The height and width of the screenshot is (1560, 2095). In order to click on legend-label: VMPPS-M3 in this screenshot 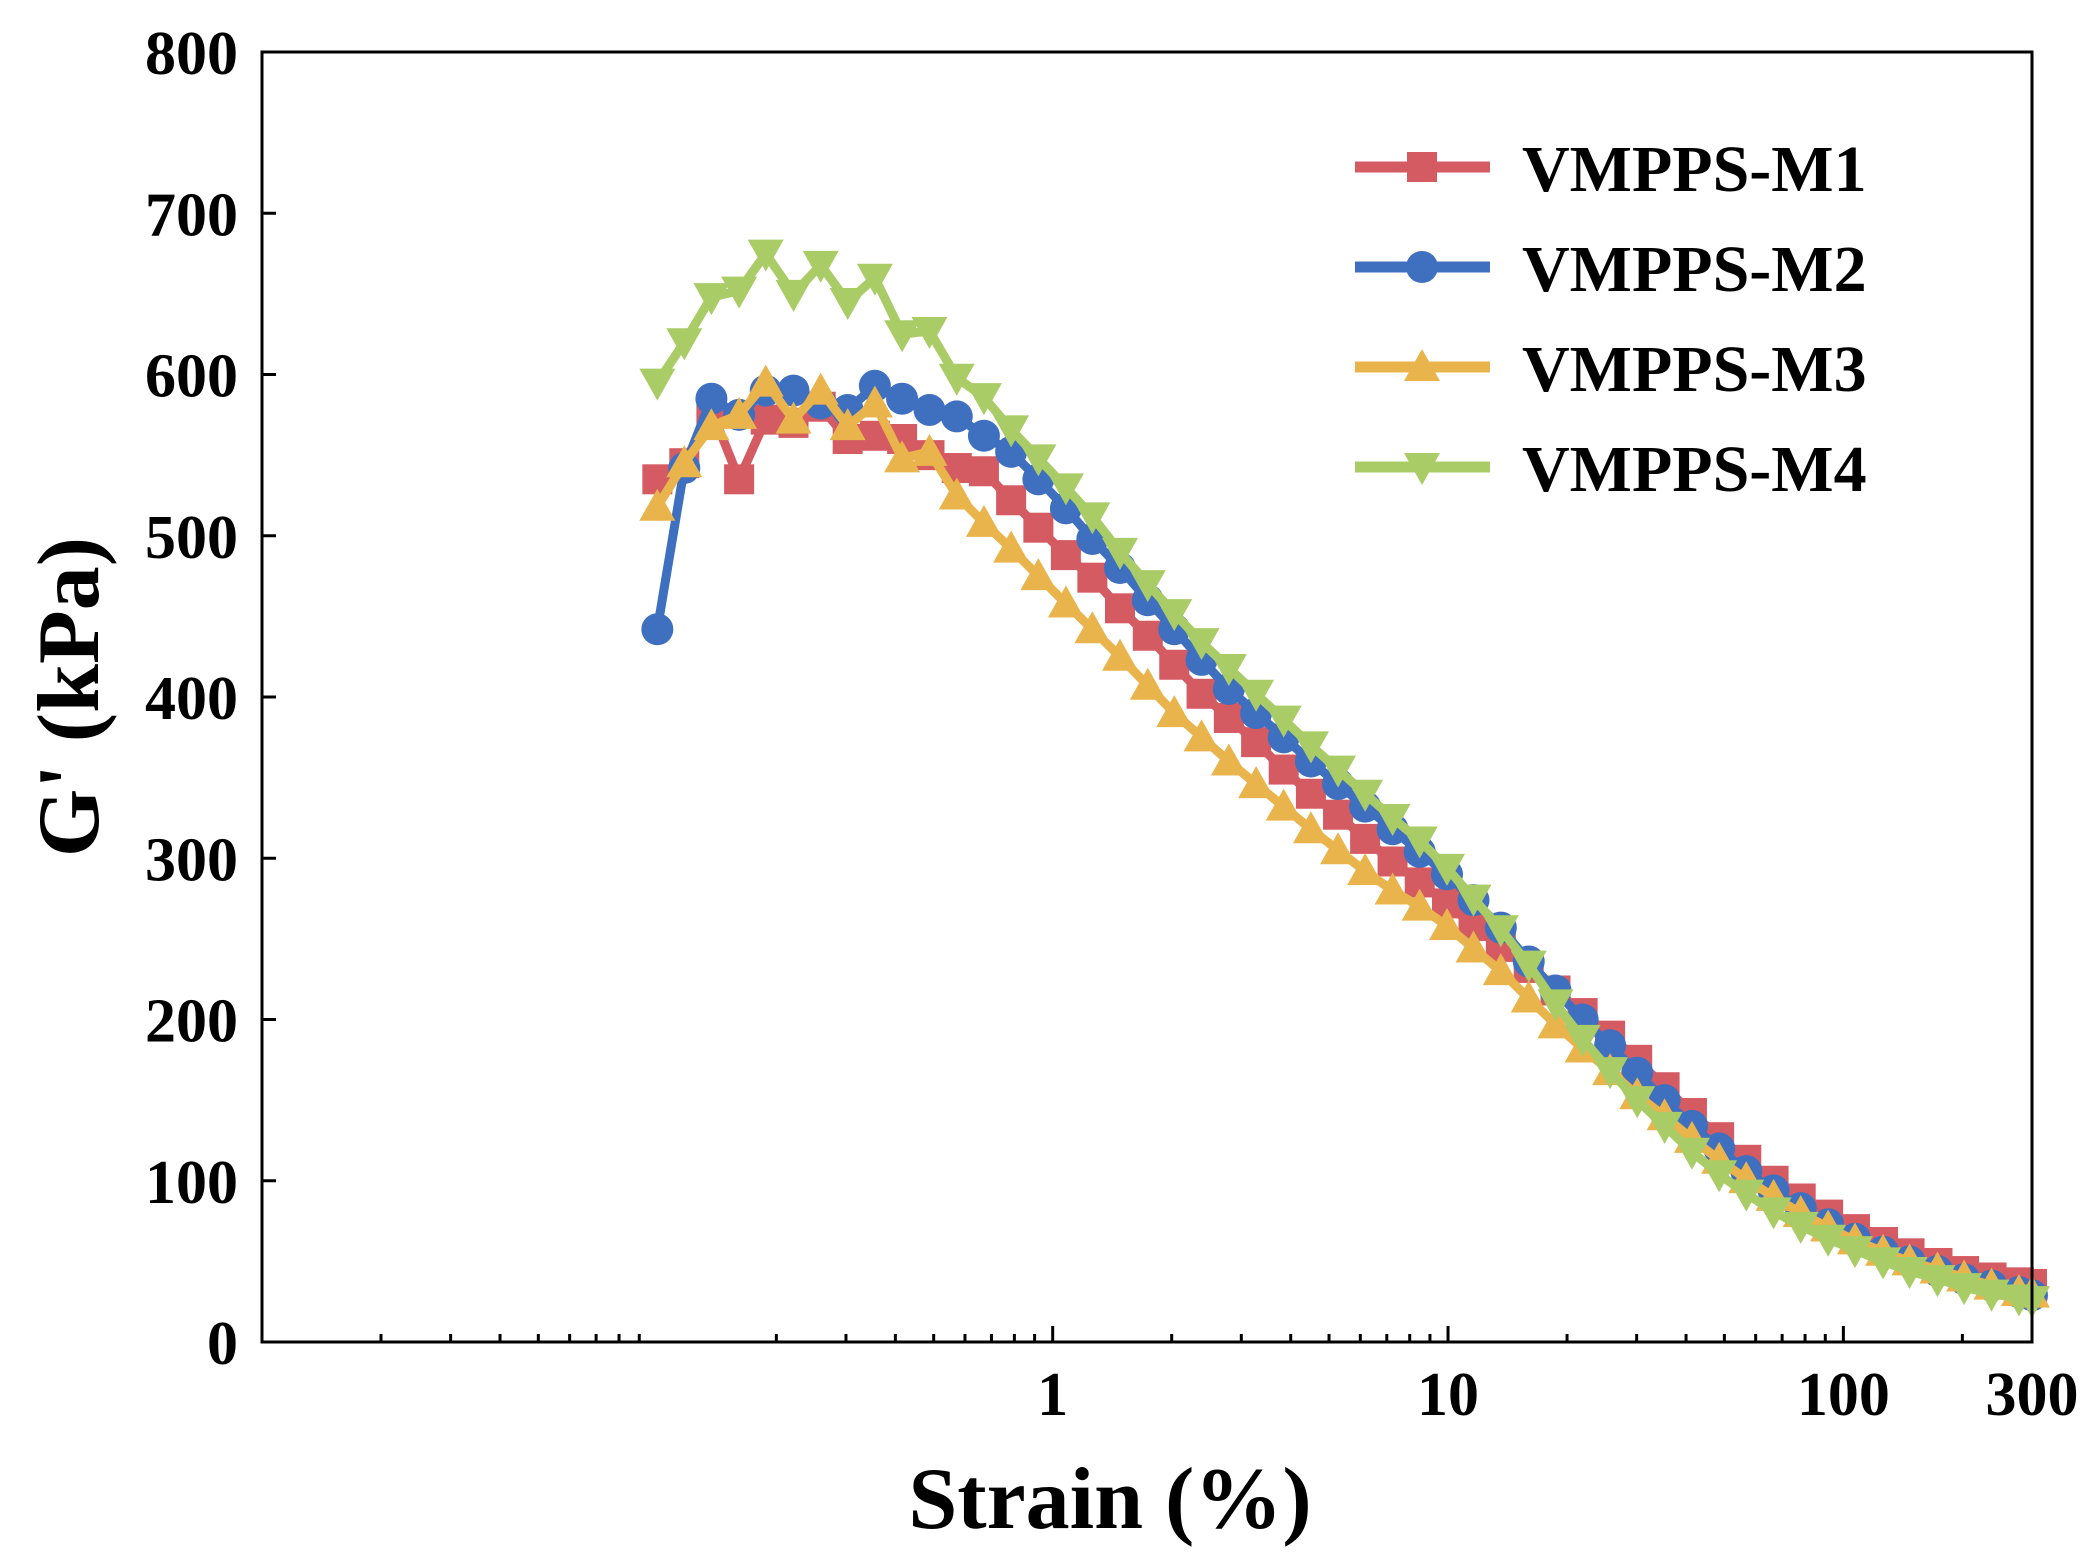, I will do `click(1694, 369)`.